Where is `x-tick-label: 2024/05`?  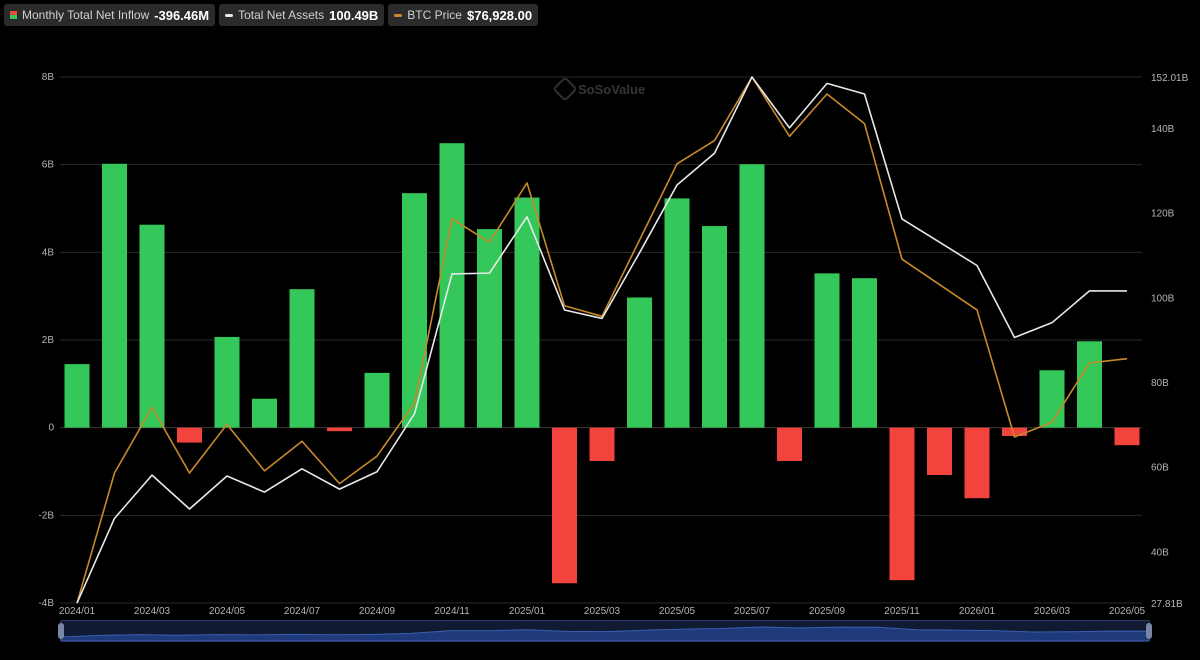 x-tick-label: 2024/05 is located at coordinates (227, 611).